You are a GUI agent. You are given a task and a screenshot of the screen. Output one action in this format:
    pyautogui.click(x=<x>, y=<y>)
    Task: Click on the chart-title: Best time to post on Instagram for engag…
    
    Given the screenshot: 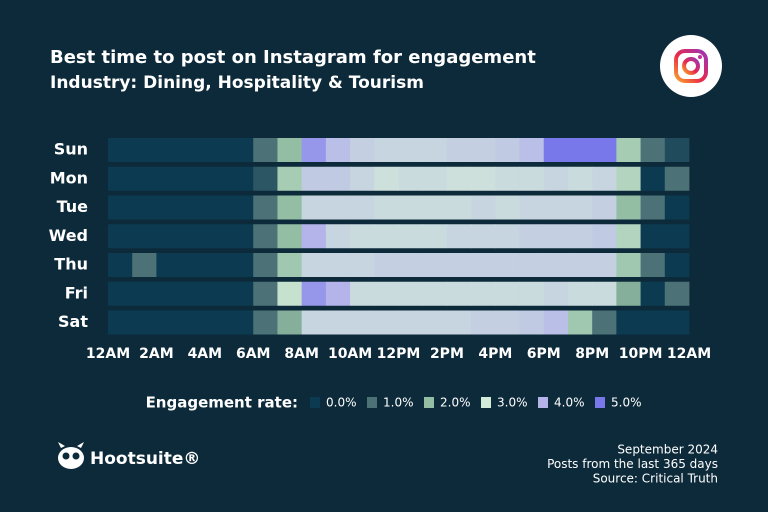 What is the action you would take?
    pyautogui.click(x=293, y=57)
    